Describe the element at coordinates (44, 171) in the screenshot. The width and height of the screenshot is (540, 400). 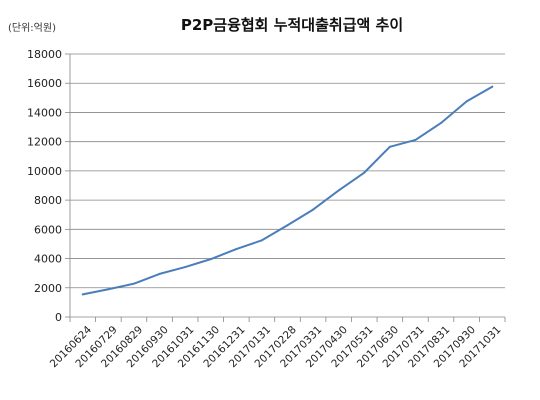
I see `y-tick-label: 10000` at that location.